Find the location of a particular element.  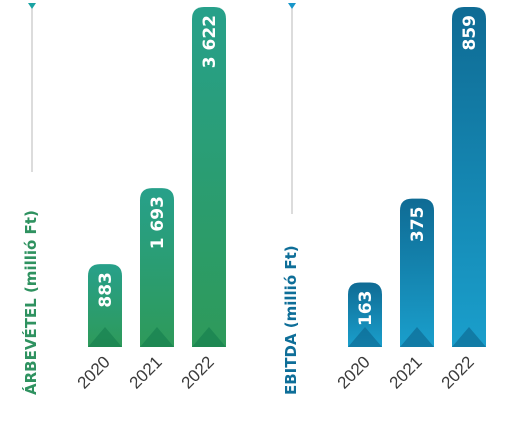

ebitda-value-label: 375 is located at coordinates (418, 225).